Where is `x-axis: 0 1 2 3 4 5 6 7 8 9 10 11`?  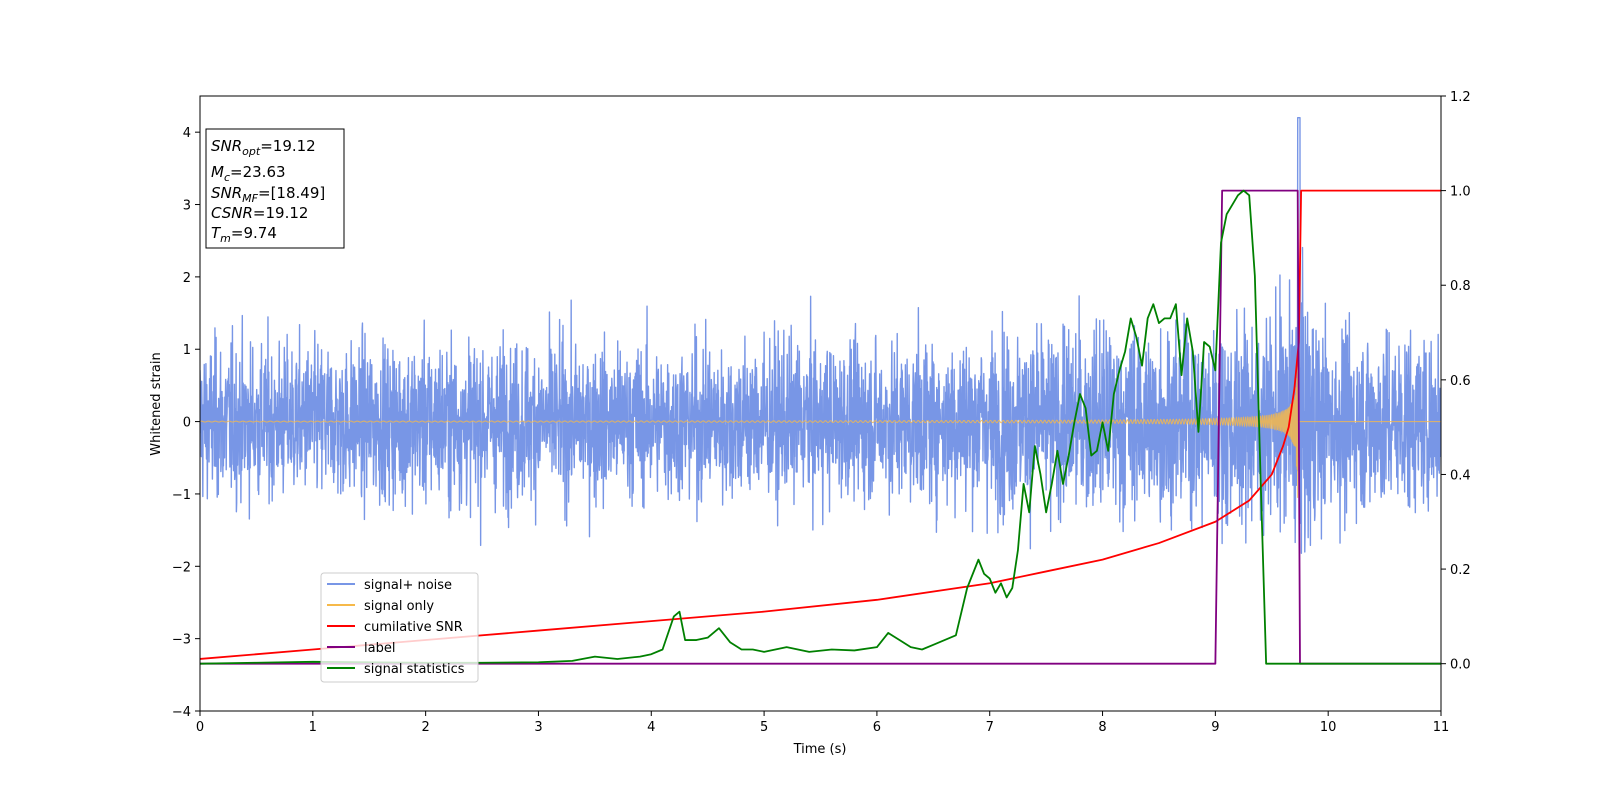 x-axis: 0 1 2 3 4 5 6 7 8 9 10 11 is located at coordinates (822, 723).